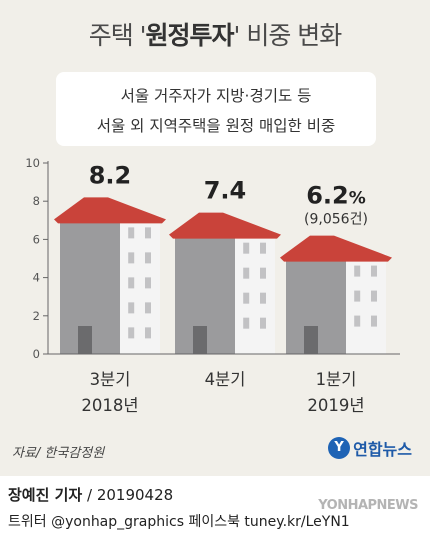 This screenshot has height=536, width=430. Describe the element at coordinates (179, 522) in the screenshot. I see `social-footer: 트위터 @yonhap_graphics 페이스북 tuney.kr/LeYN1` at that location.